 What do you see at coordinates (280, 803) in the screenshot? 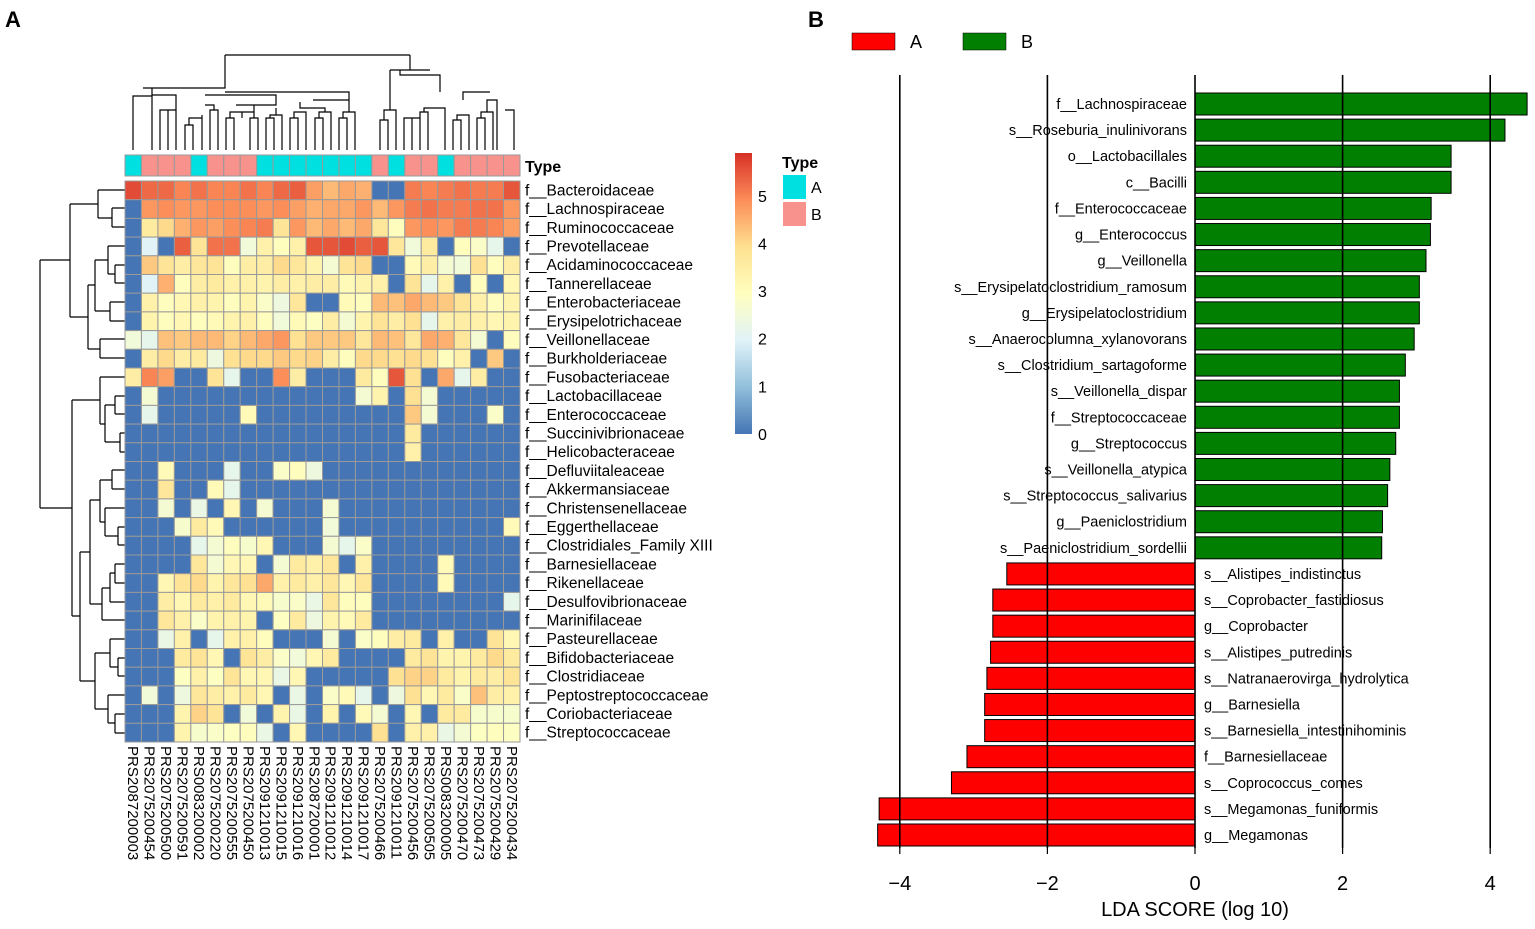
I see `sample-label: PRS2091210015` at bounding box center [280, 803].